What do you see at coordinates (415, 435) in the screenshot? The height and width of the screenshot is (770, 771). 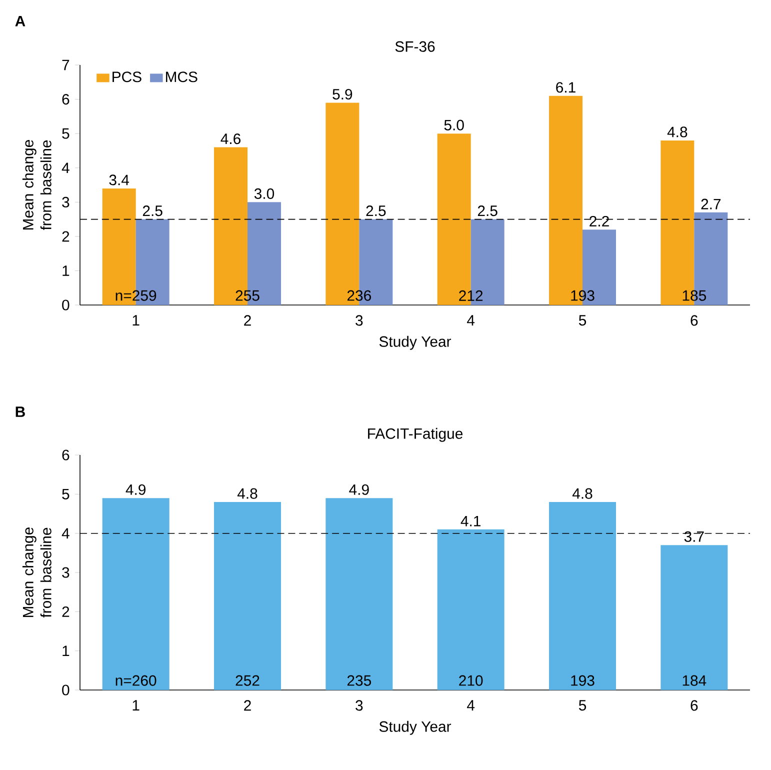 I see `chart-title: FACIT-Fatigue` at bounding box center [415, 435].